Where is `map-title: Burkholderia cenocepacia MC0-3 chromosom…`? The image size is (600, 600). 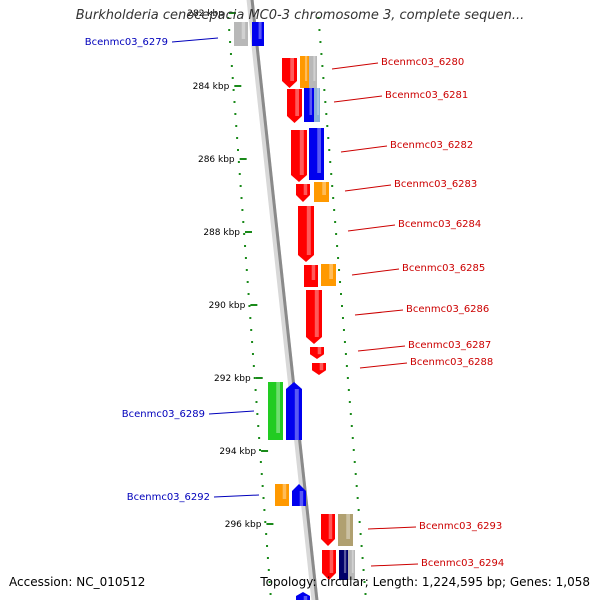 map-title: Burkholderia cenocepacia MC0-3 chromosom… is located at coordinates (300, 15).